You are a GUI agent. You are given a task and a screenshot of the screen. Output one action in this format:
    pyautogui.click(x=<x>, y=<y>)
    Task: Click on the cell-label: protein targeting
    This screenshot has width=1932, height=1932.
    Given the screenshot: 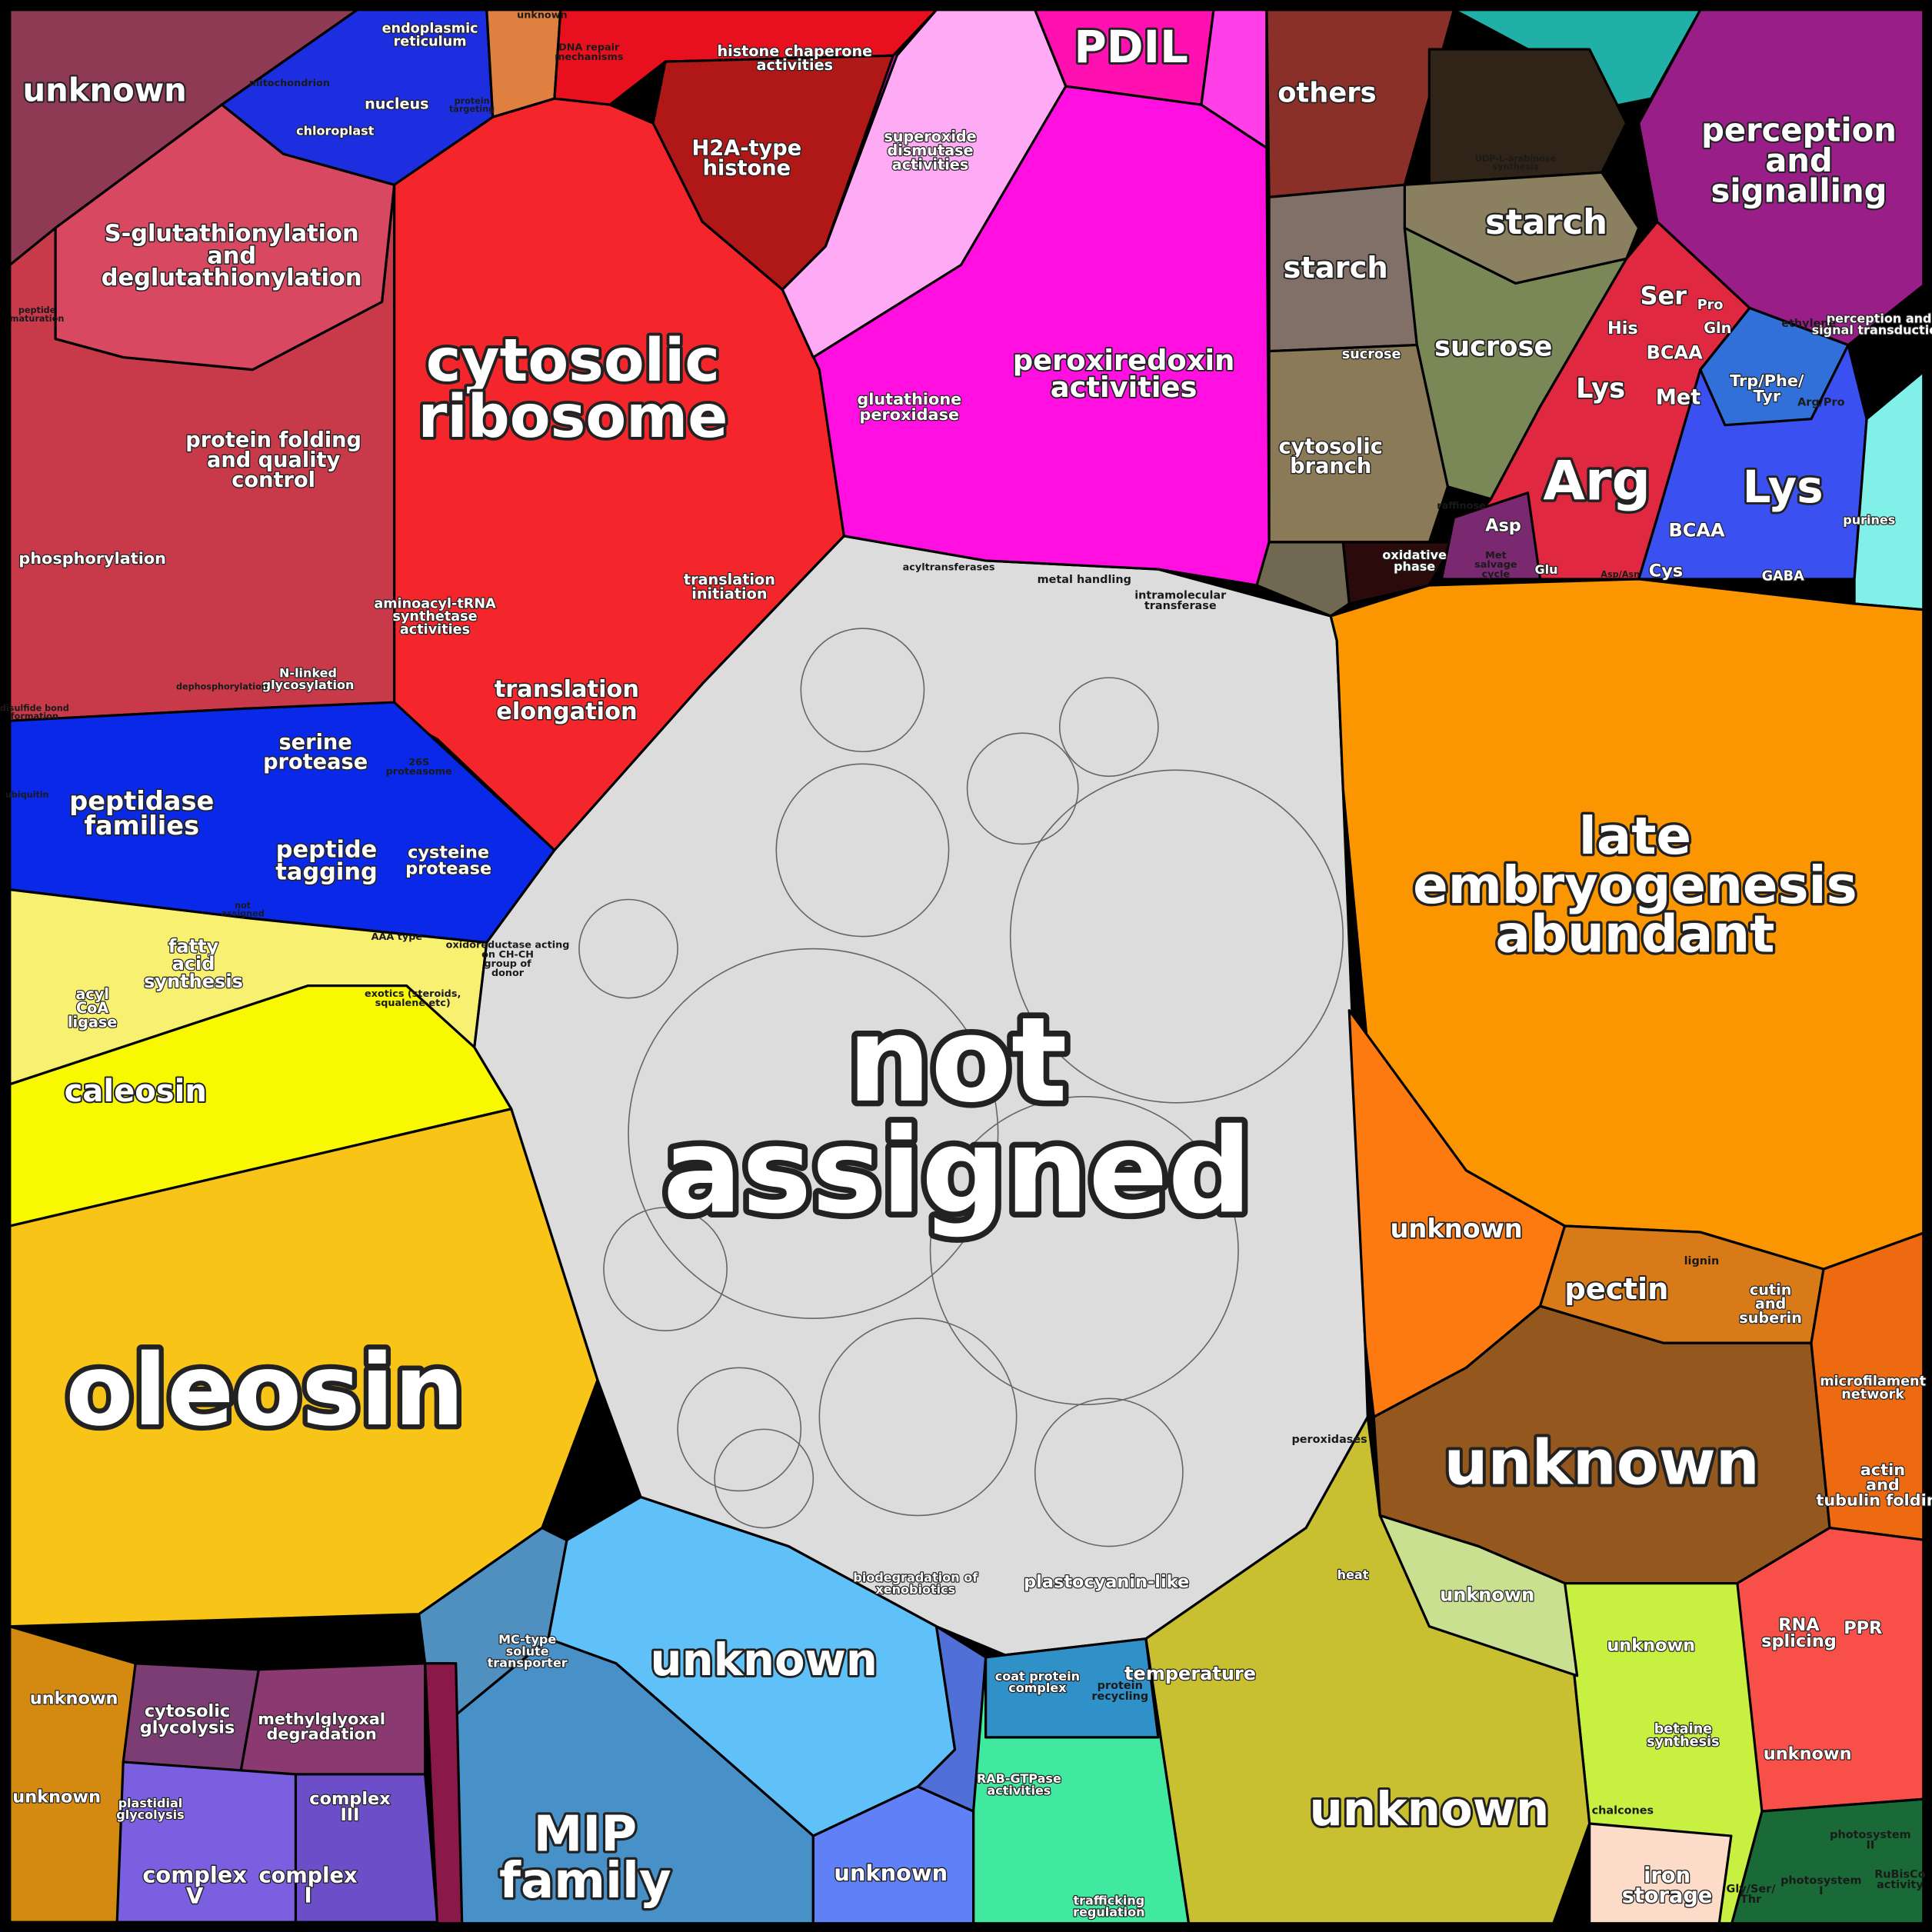 What is the action you would take?
    pyautogui.click(x=472, y=105)
    